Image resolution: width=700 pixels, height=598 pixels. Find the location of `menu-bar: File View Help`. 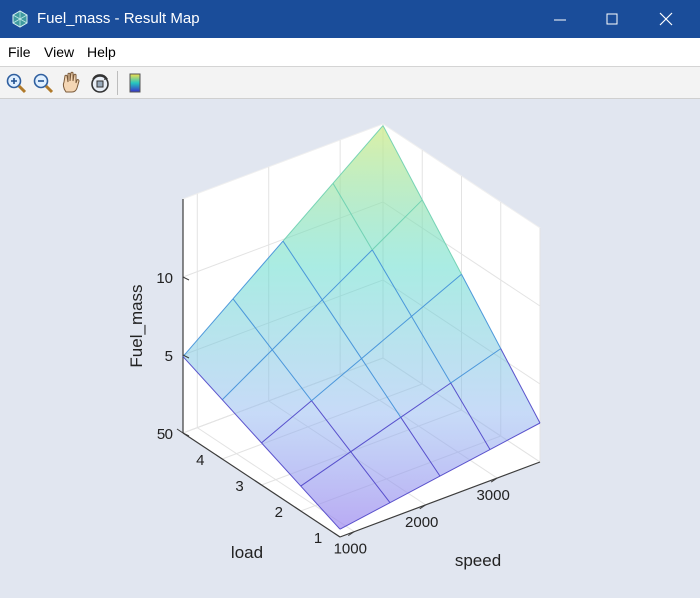

menu-bar: File View Help is located at coordinates (350, 52).